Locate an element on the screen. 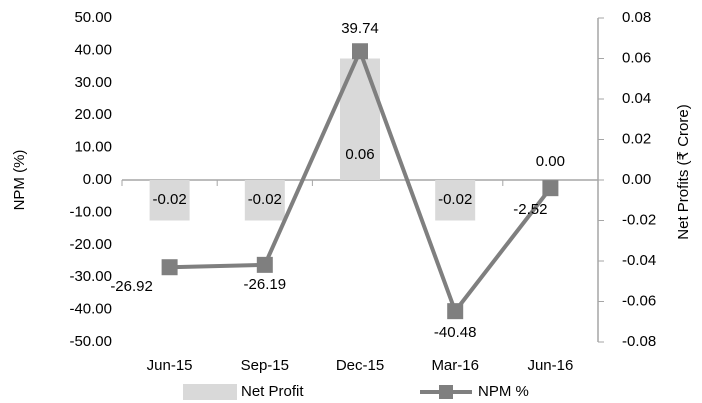  y-tick-label: -30.00 is located at coordinates (90, 276).